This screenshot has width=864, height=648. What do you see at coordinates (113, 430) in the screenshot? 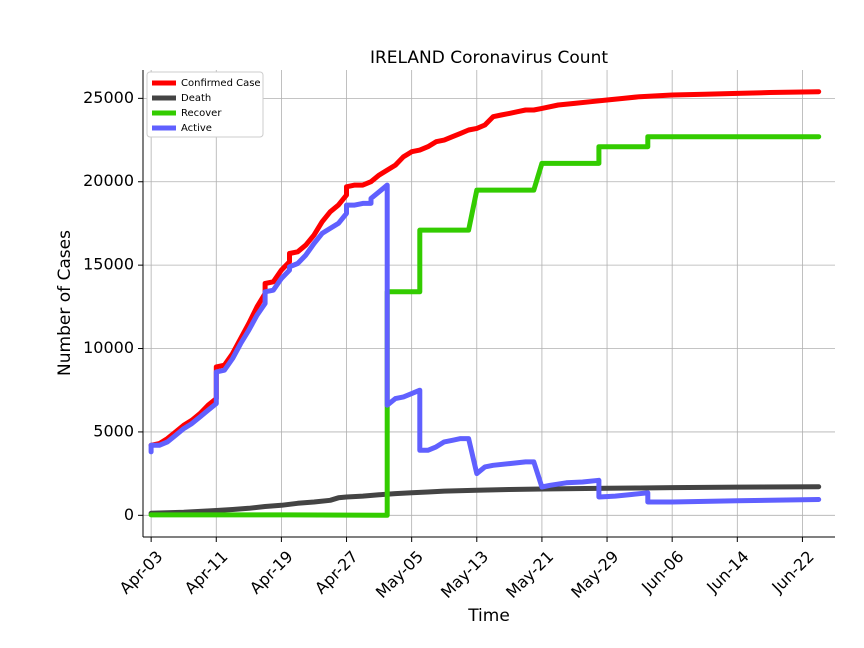
I see `y-tick-label: 5000` at bounding box center [113, 430].